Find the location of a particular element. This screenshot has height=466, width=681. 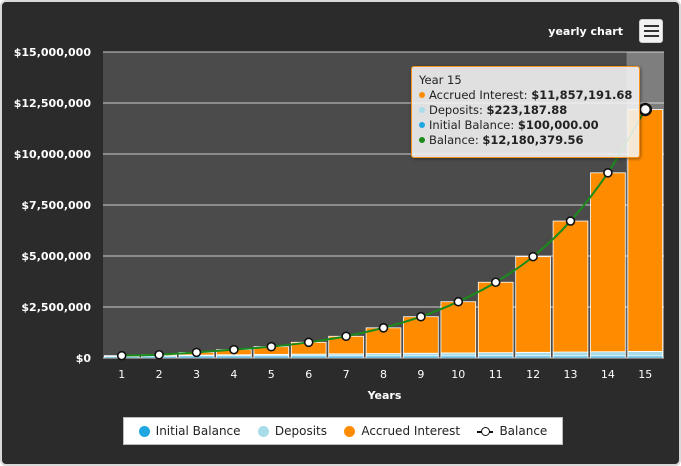

x-tick-label: 2 is located at coordinates (159, 374).